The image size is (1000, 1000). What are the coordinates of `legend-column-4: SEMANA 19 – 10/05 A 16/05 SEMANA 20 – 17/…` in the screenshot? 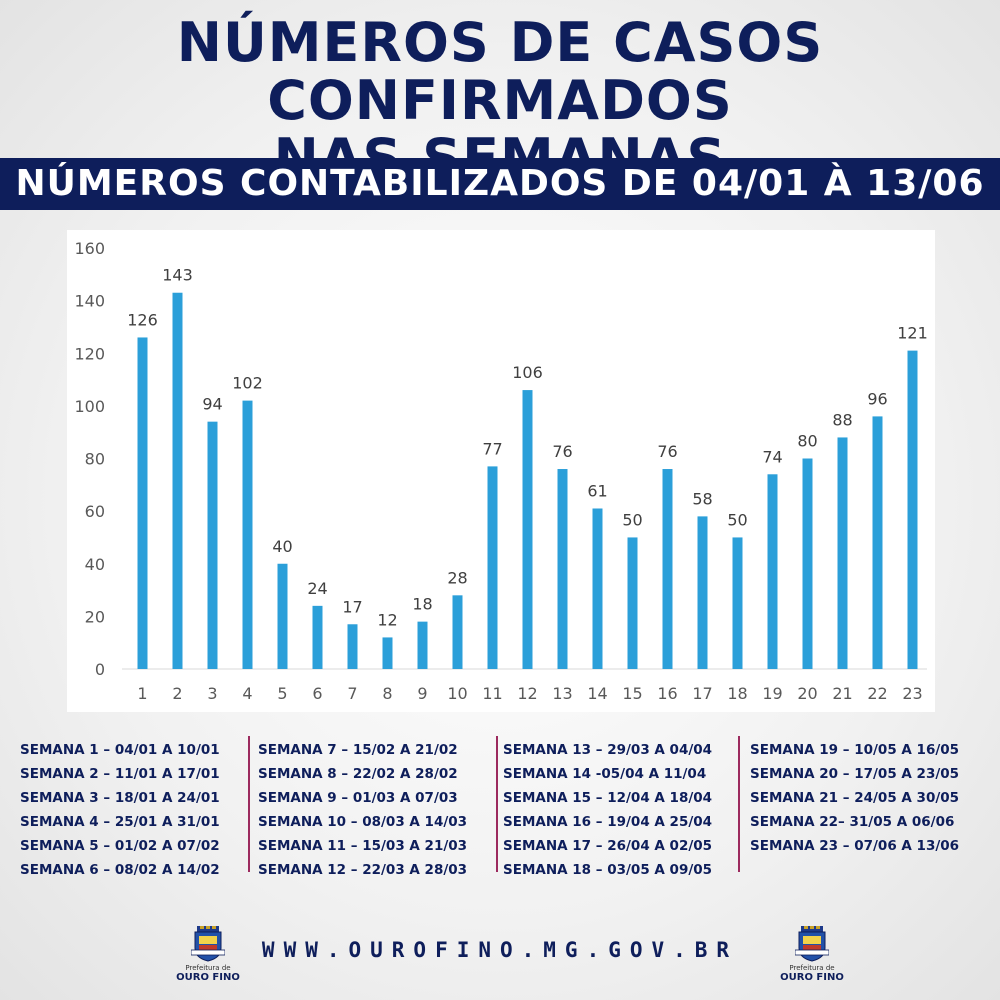 It's located at (854, 798).